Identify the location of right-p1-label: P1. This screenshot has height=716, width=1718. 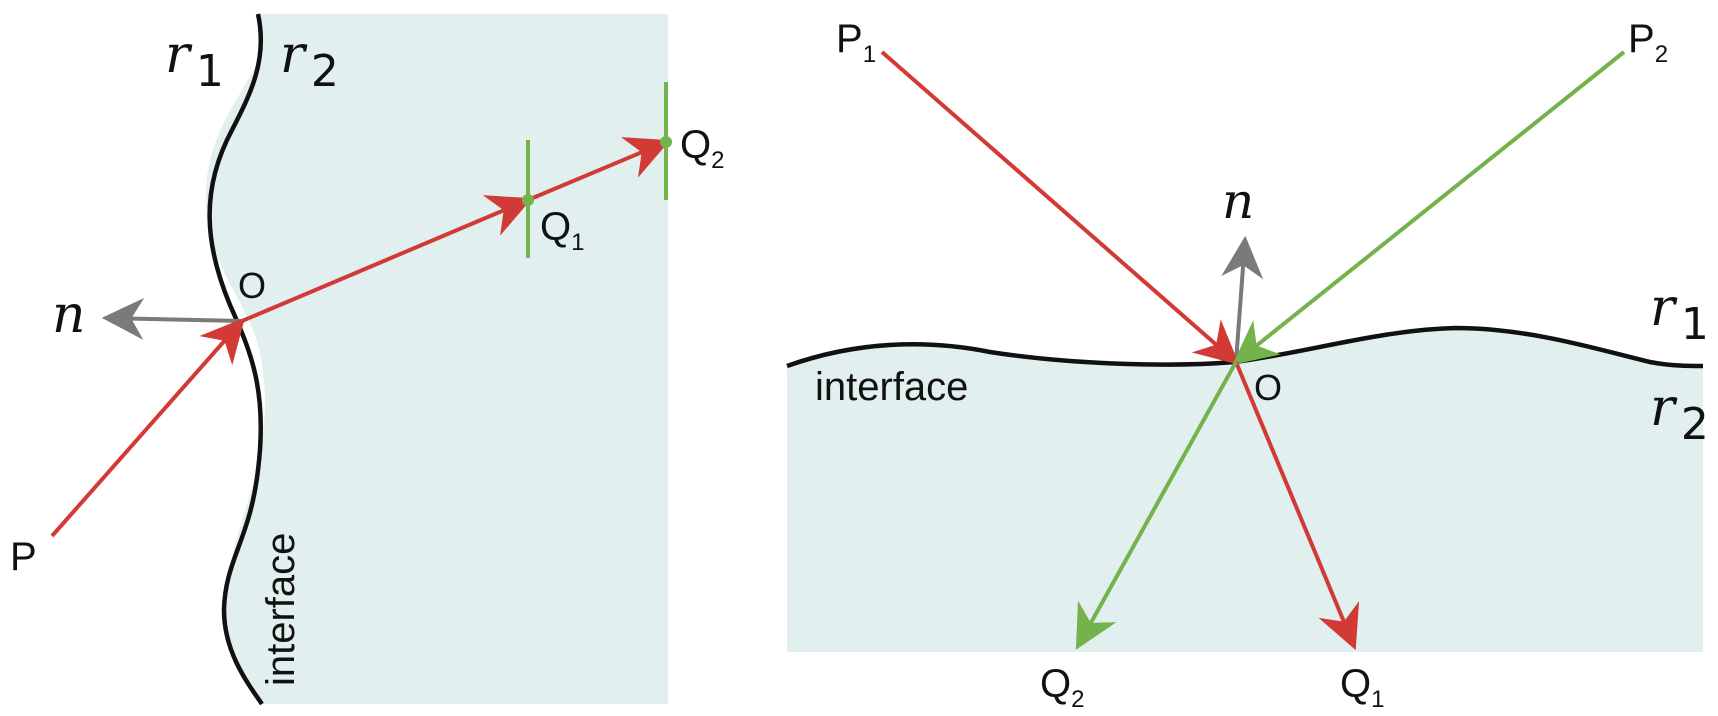
(856, 42).